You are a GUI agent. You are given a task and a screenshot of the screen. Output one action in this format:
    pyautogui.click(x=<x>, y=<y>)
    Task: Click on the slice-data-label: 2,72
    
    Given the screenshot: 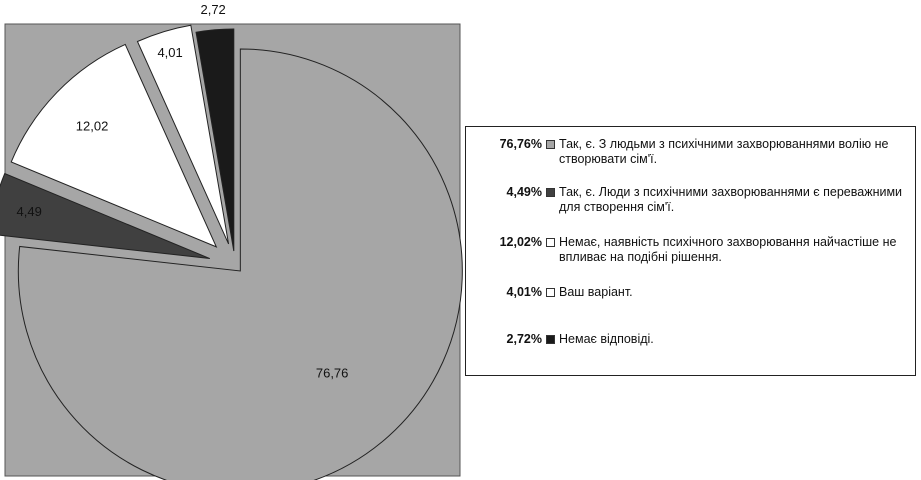 What is the action you would take?
    pyautogui.click(x=212, y=9)
    